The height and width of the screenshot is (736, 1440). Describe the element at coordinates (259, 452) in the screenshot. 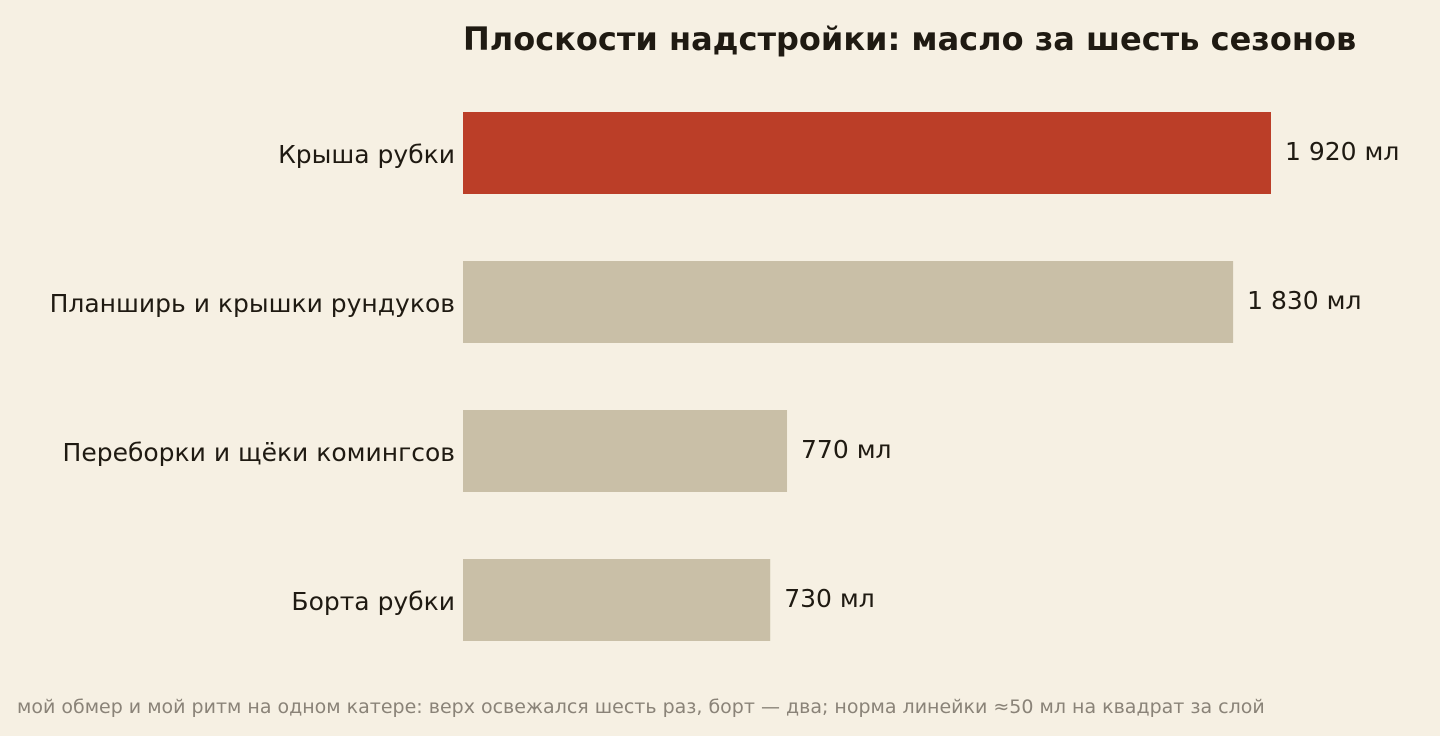

I see `category-label-3: Переборки и щёки комингсов` at that location.